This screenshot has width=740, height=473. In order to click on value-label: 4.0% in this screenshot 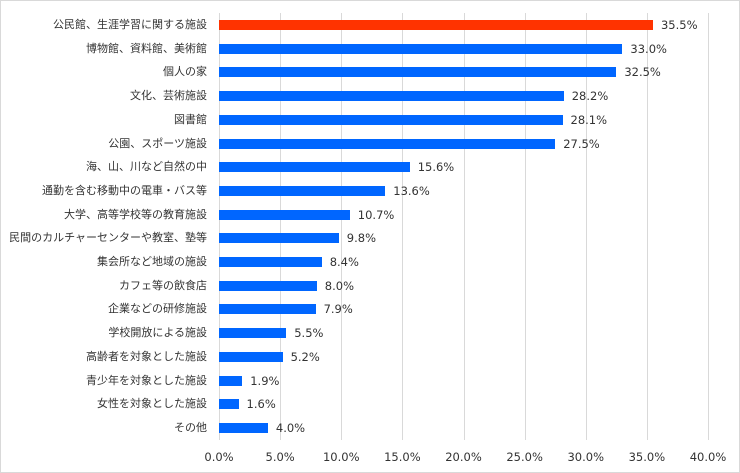, I will do `click(290, 427)`.